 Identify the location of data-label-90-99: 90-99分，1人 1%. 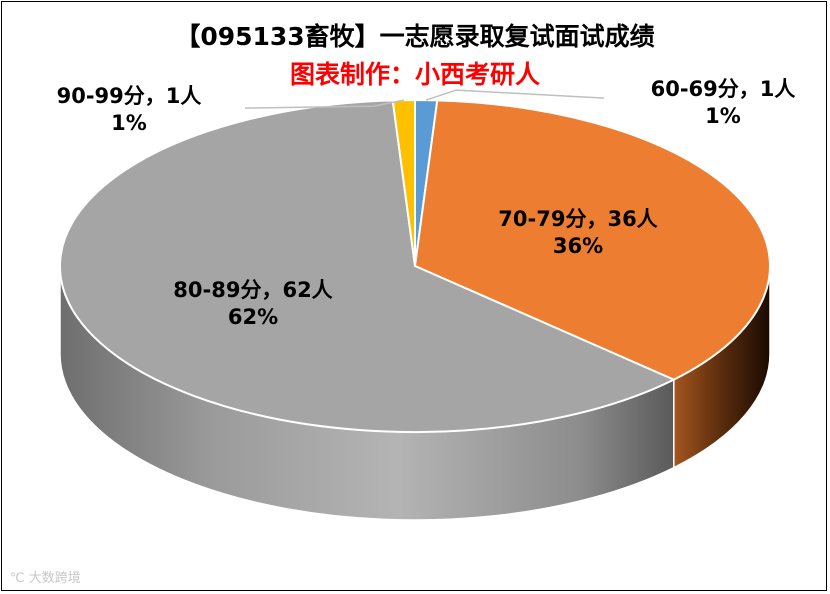
(129, 110).